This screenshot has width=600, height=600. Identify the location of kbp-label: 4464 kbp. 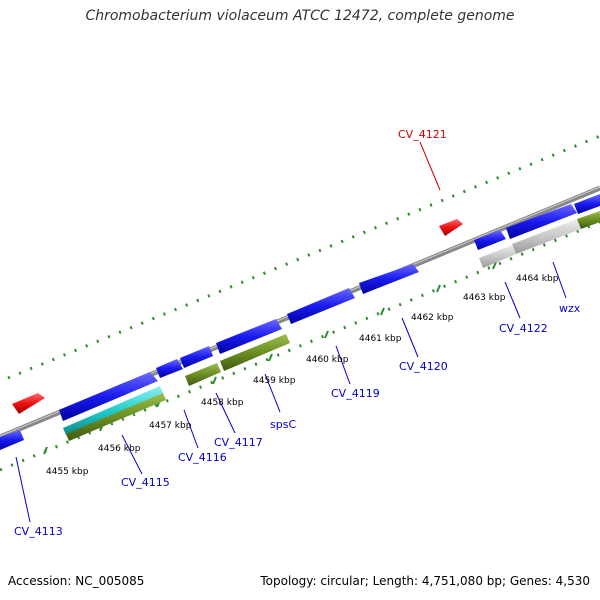
(537, 279).